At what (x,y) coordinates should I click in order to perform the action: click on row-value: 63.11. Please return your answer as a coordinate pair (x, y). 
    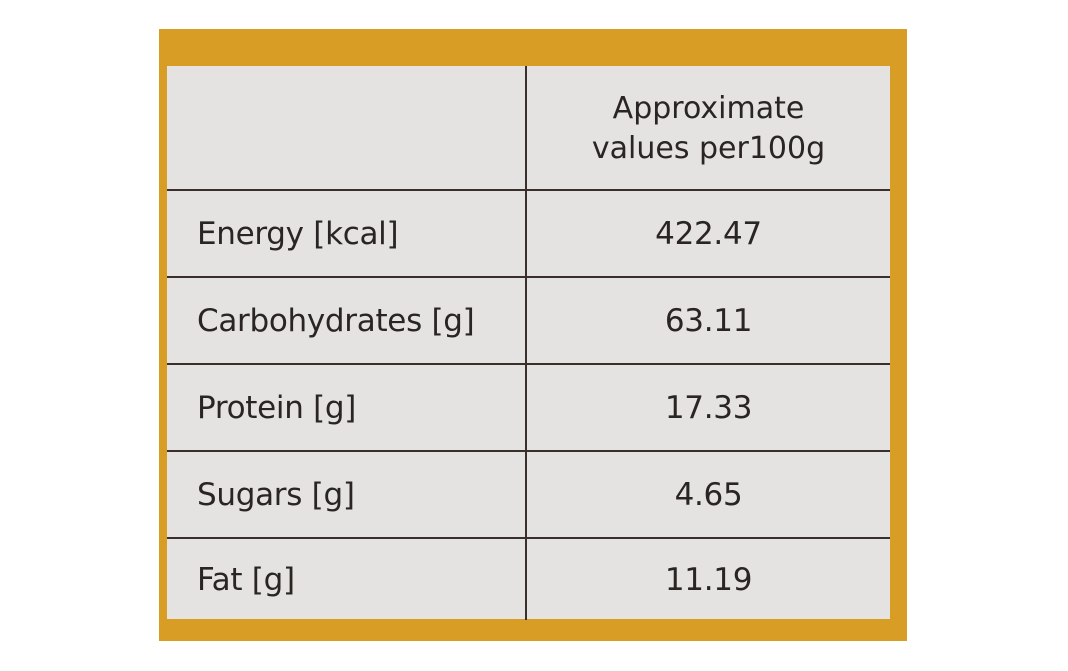
    Looking at the image, I should click on (708, 320).